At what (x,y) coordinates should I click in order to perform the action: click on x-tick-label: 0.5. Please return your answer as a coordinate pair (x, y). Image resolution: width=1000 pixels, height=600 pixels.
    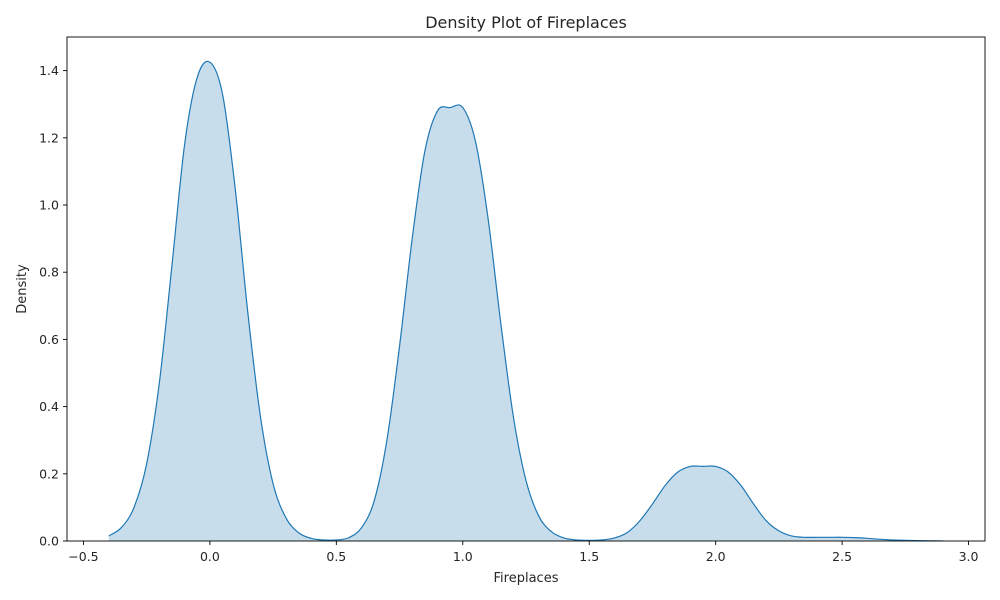
    Looking at the image, I should click on (336, 556).